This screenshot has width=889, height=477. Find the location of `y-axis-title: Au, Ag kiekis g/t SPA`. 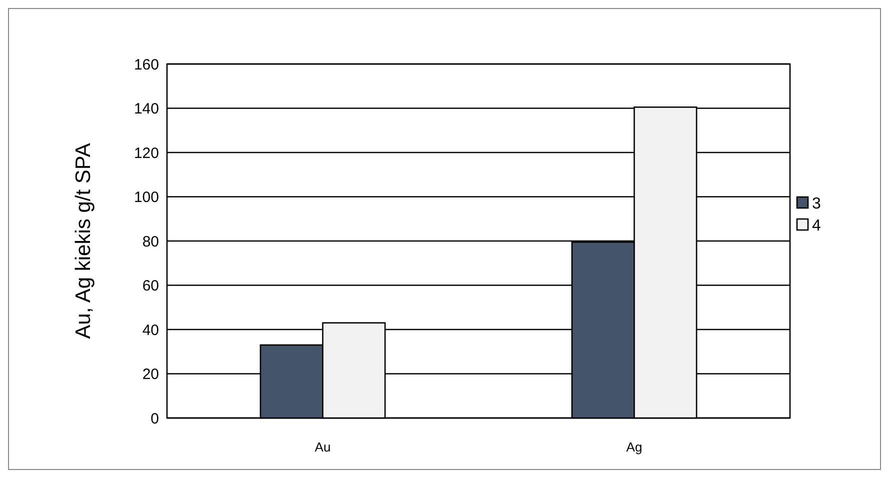

y-axis-title: Au, Ag kiekis g/t SPA is located at coordinates (83, 241).